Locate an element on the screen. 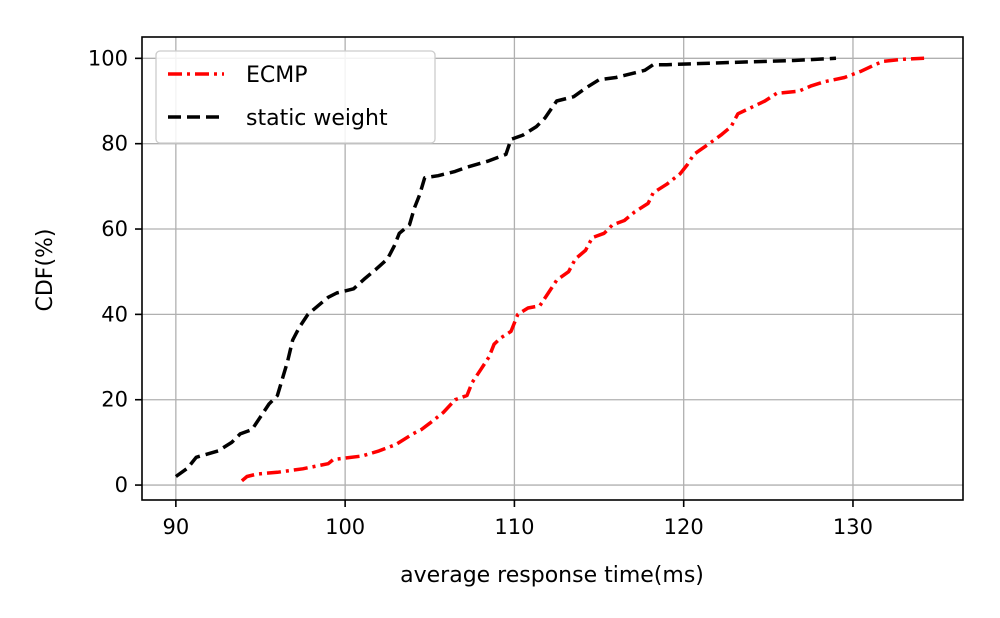  y-tick-label: 100 is located at coordinates (108, 58).